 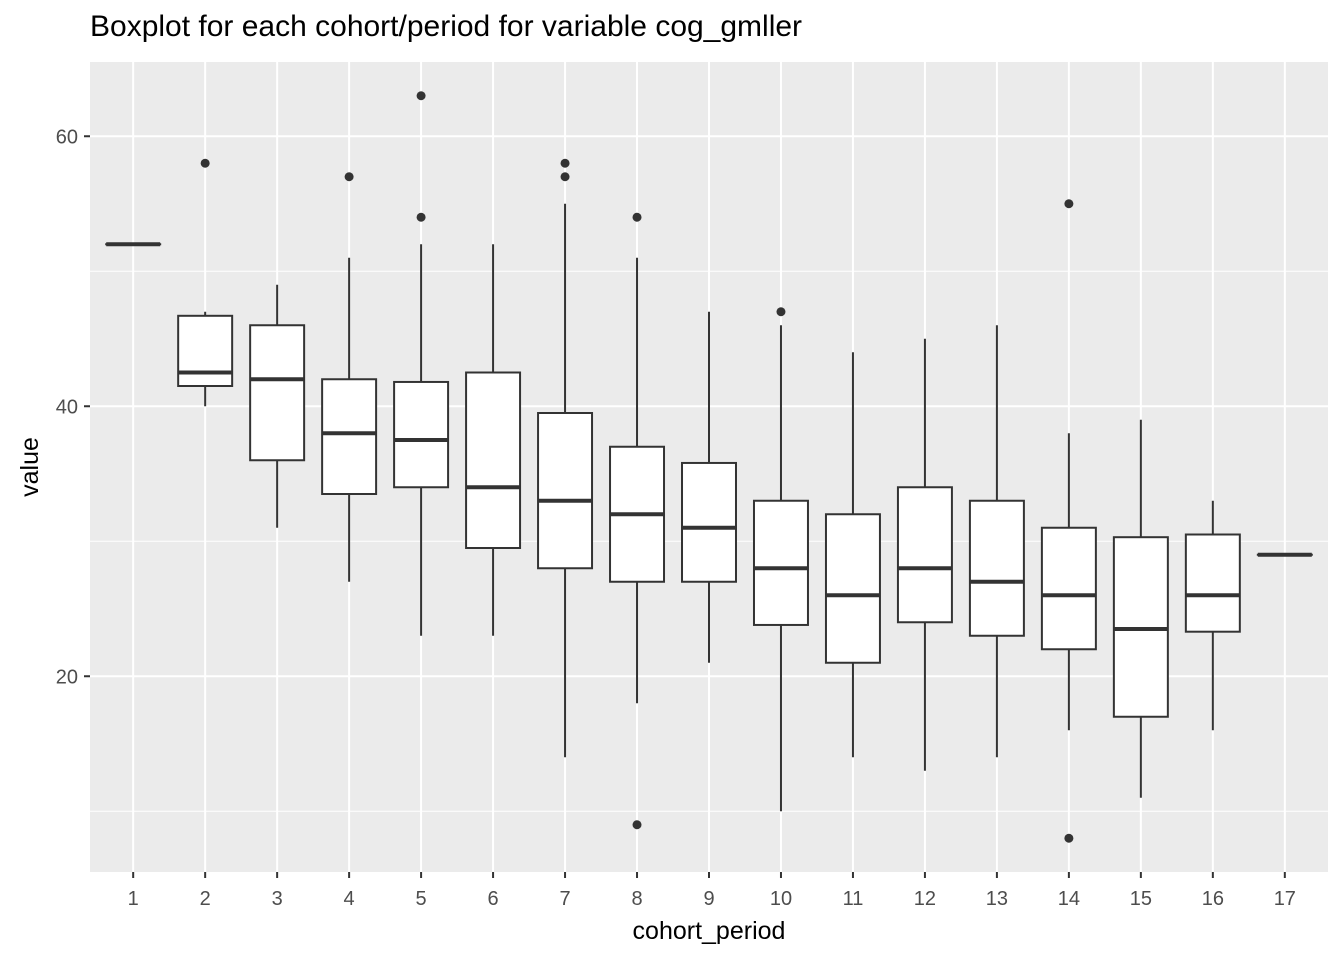 What do you see at coordinates (1213, 899) in the screenshot?
I see `x-tick-label: 16` at bounding box center [1213, 899].